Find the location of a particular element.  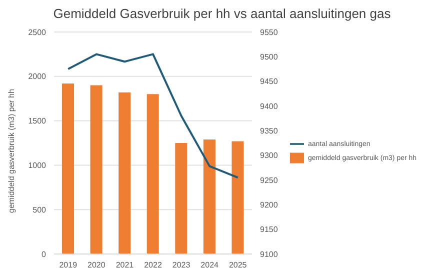

y2-tick-label: 9400 is located at coordinates (269, 106).